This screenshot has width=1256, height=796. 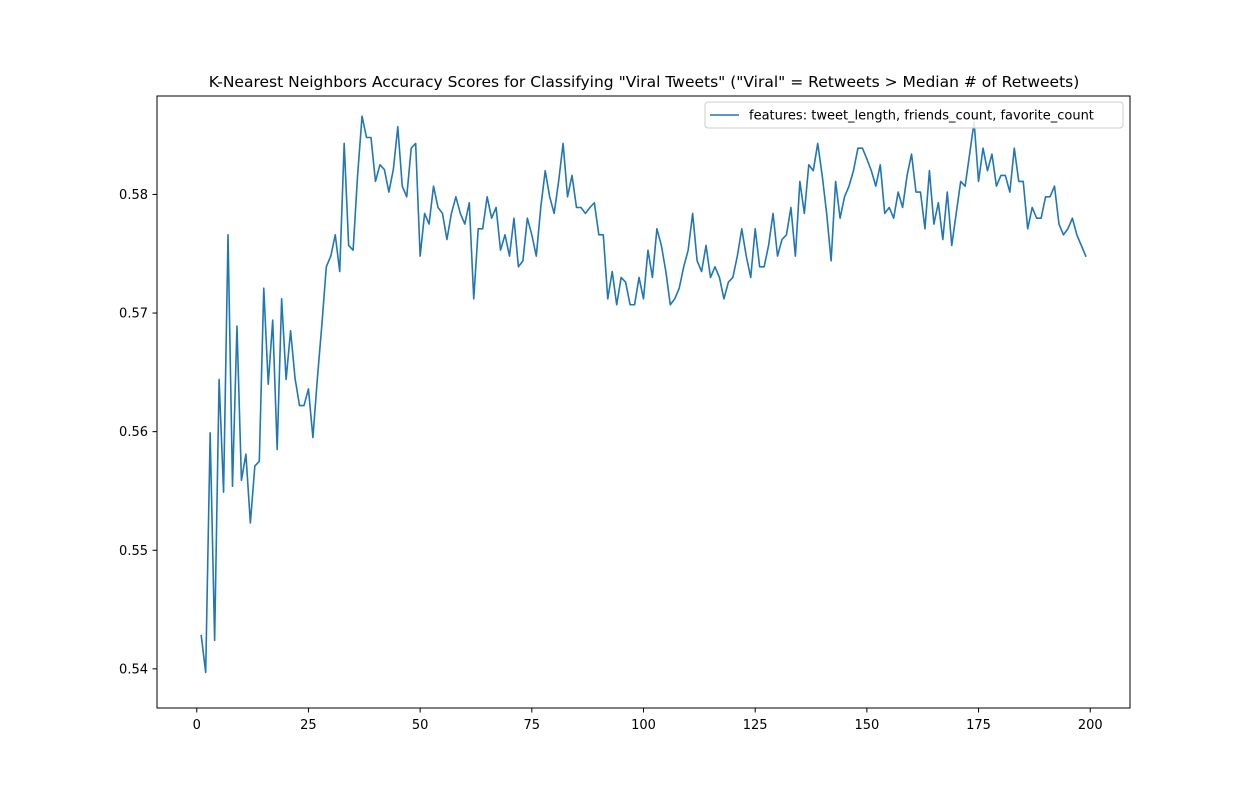 I want to click on x-tick-label: 100, so click(x=643, y=725).